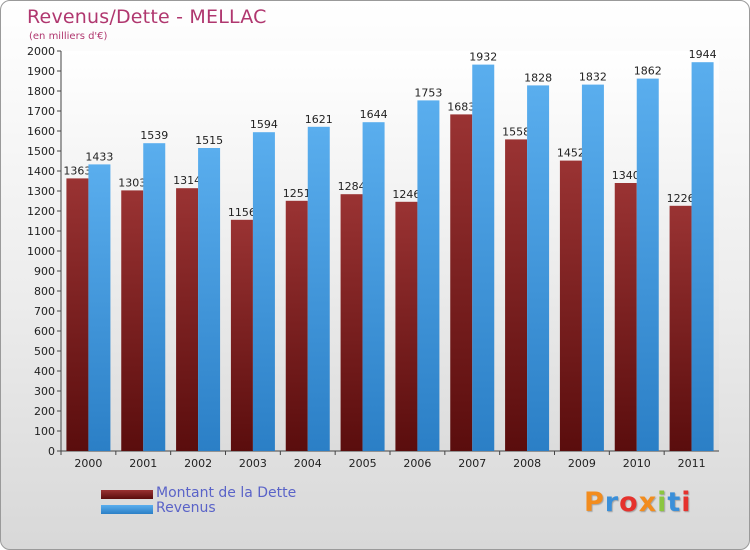 The height and width of the screenshot is (550, 750). I want to click on y-tick-label: 1200, so click(41, 211).